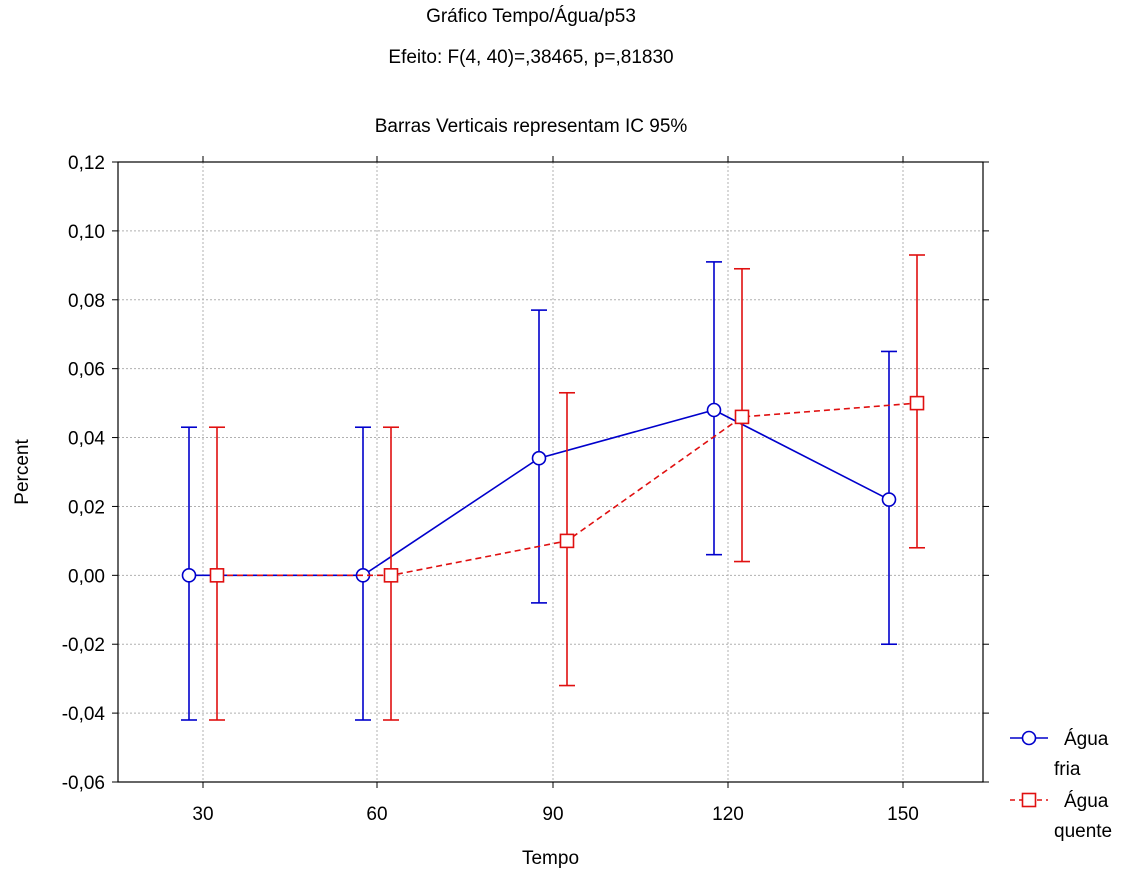 This screenshot has height=870, width=1141. I want to click on y-tick-label: -0,06, so click(83, 783).